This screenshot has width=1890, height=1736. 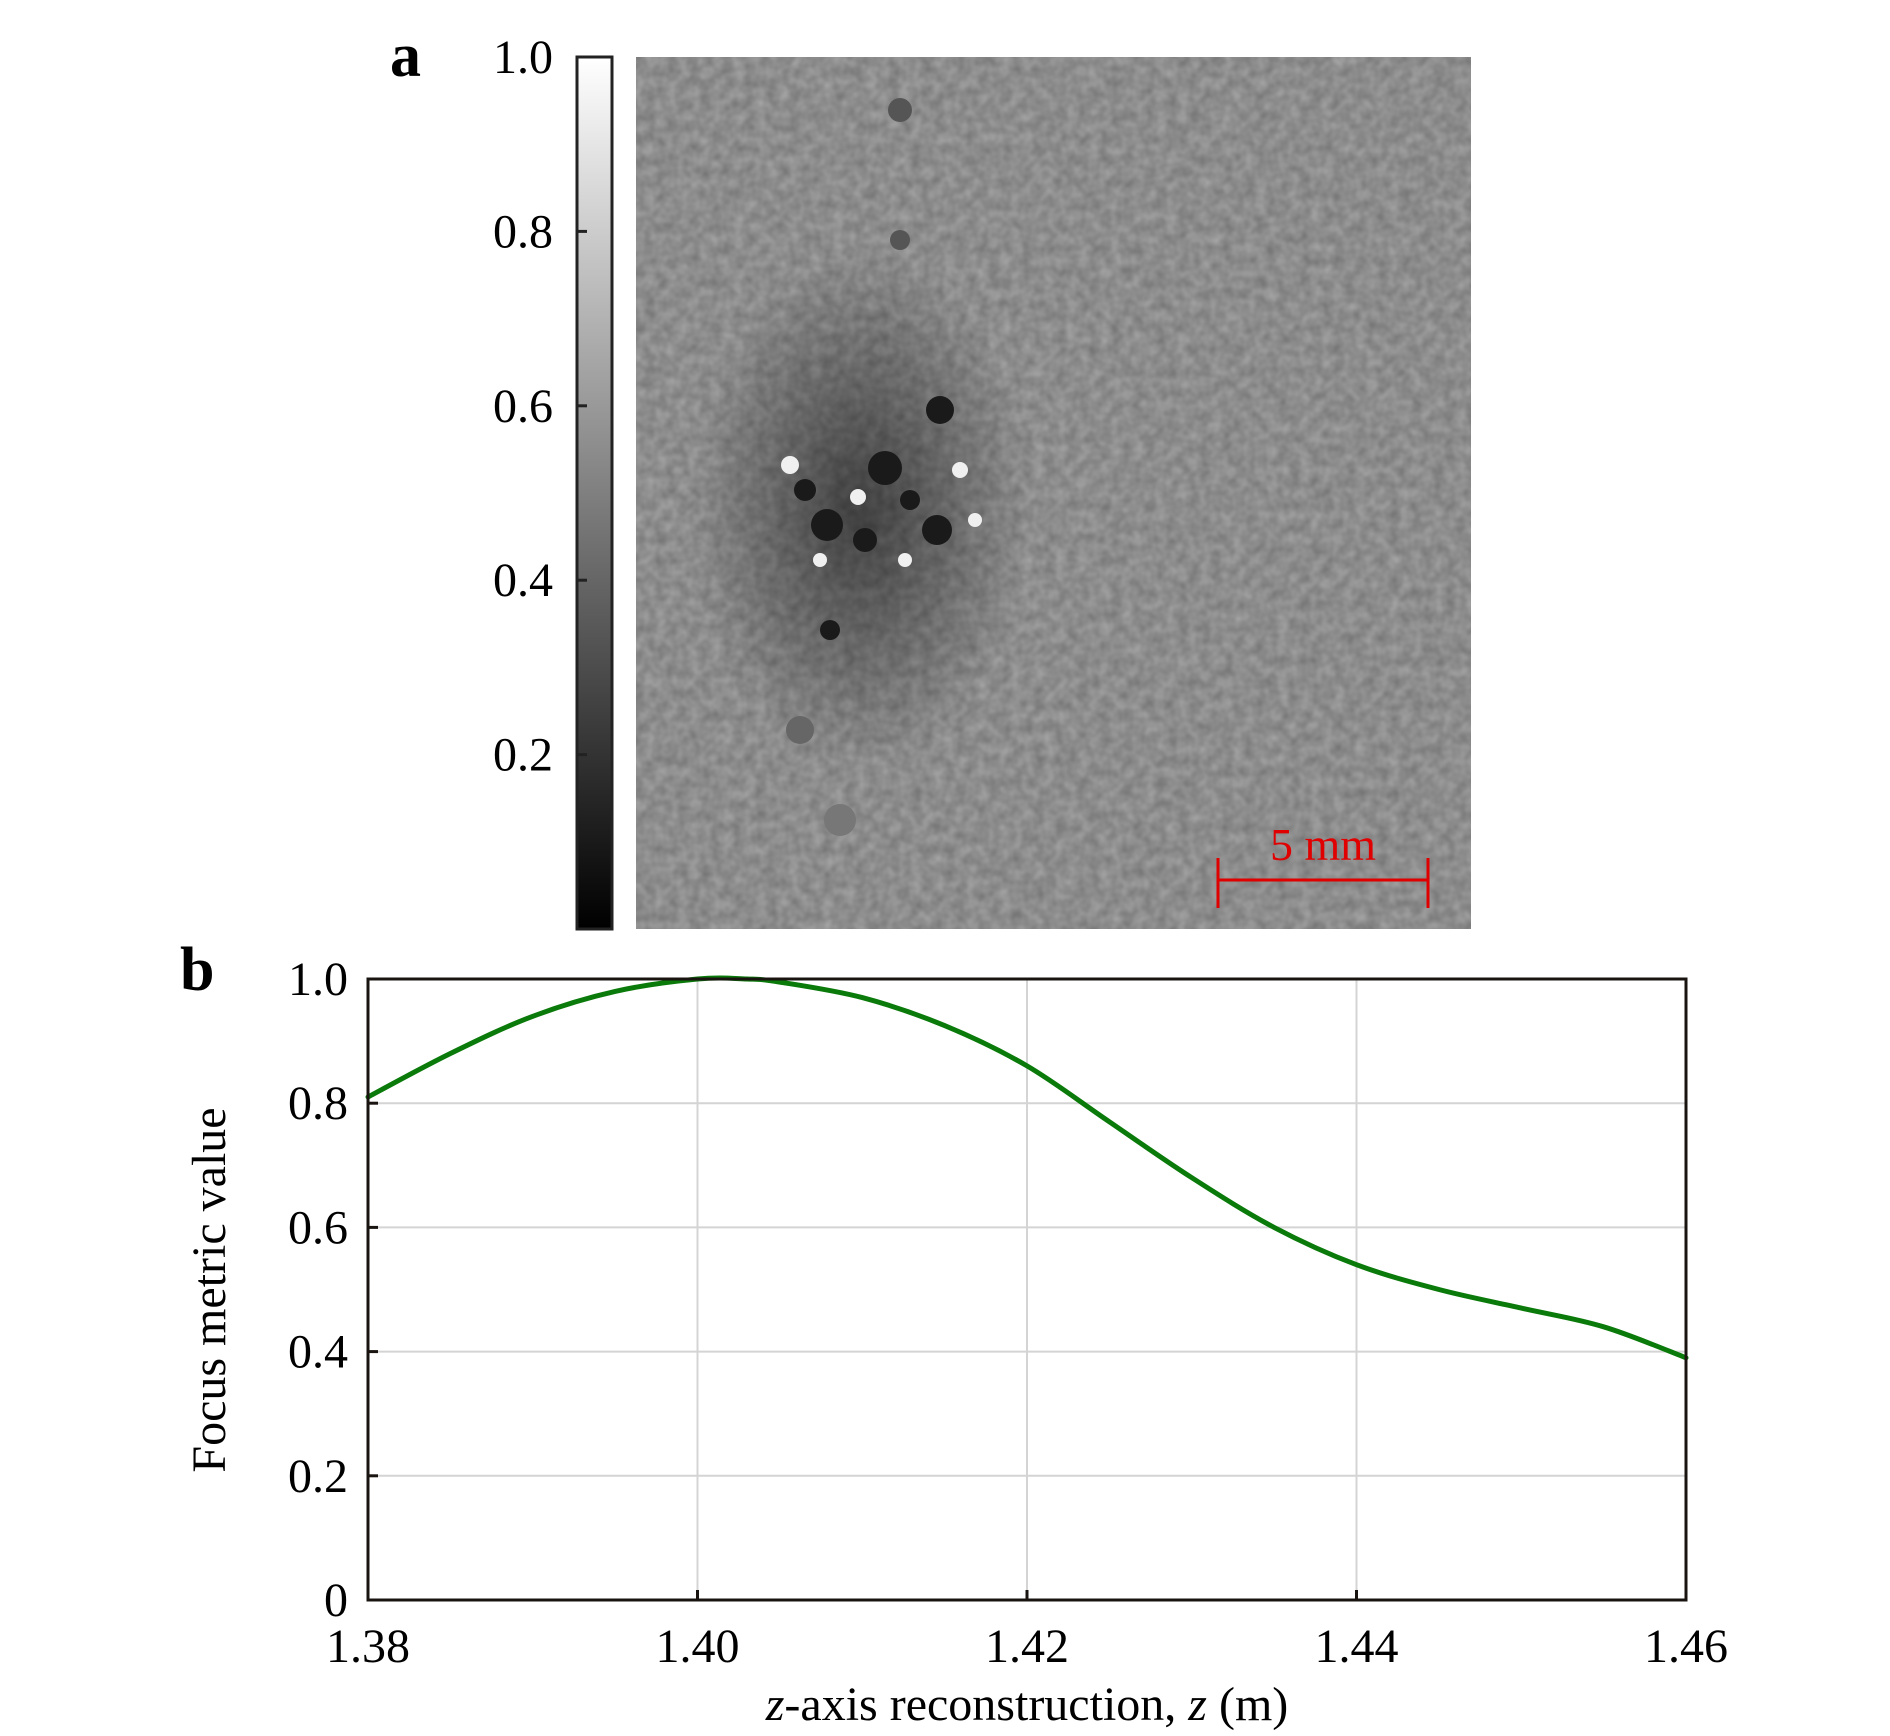 What do you see at coordinates (1686, 1646) in the screenshot?
I see `x-tick-label: 1.46` at bounding box center [1686, 1646].